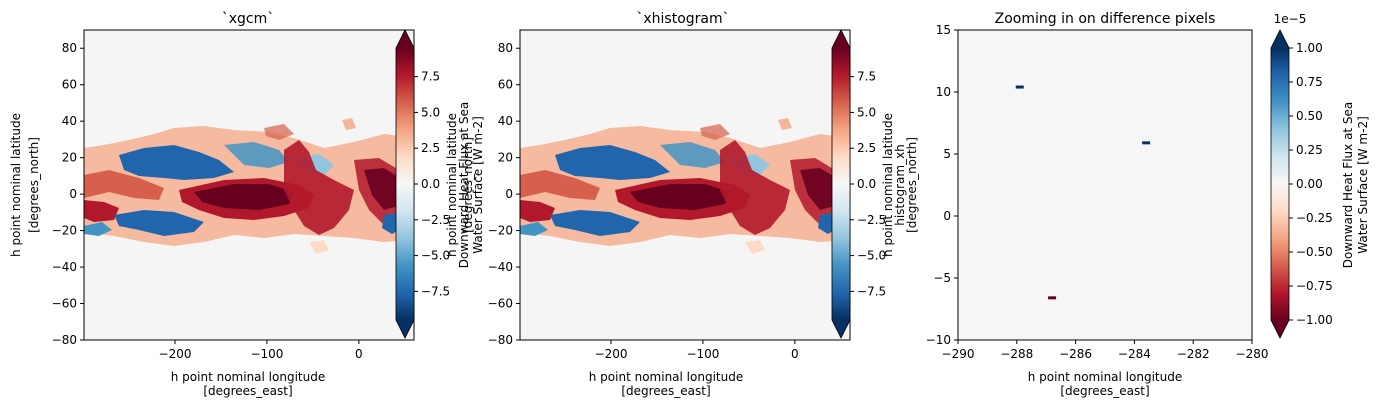 This screenshot has height=408, width=1383. Describe the element at coordinates (1348, 185) in the screenshot. I see `colorbar-label-line1: Downward Heat Flux at Sea` at that location.